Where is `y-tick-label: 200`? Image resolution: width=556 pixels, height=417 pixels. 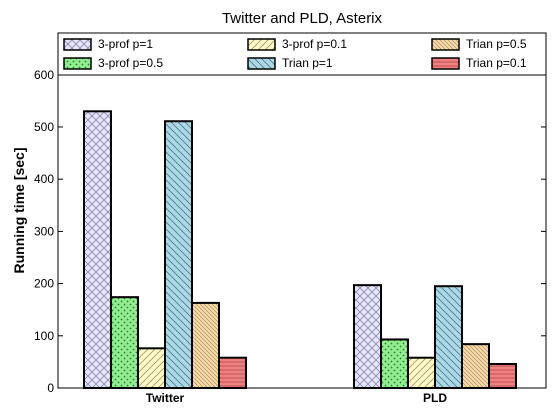
y-tick-label: 200 is located at coordinates (44, 284).